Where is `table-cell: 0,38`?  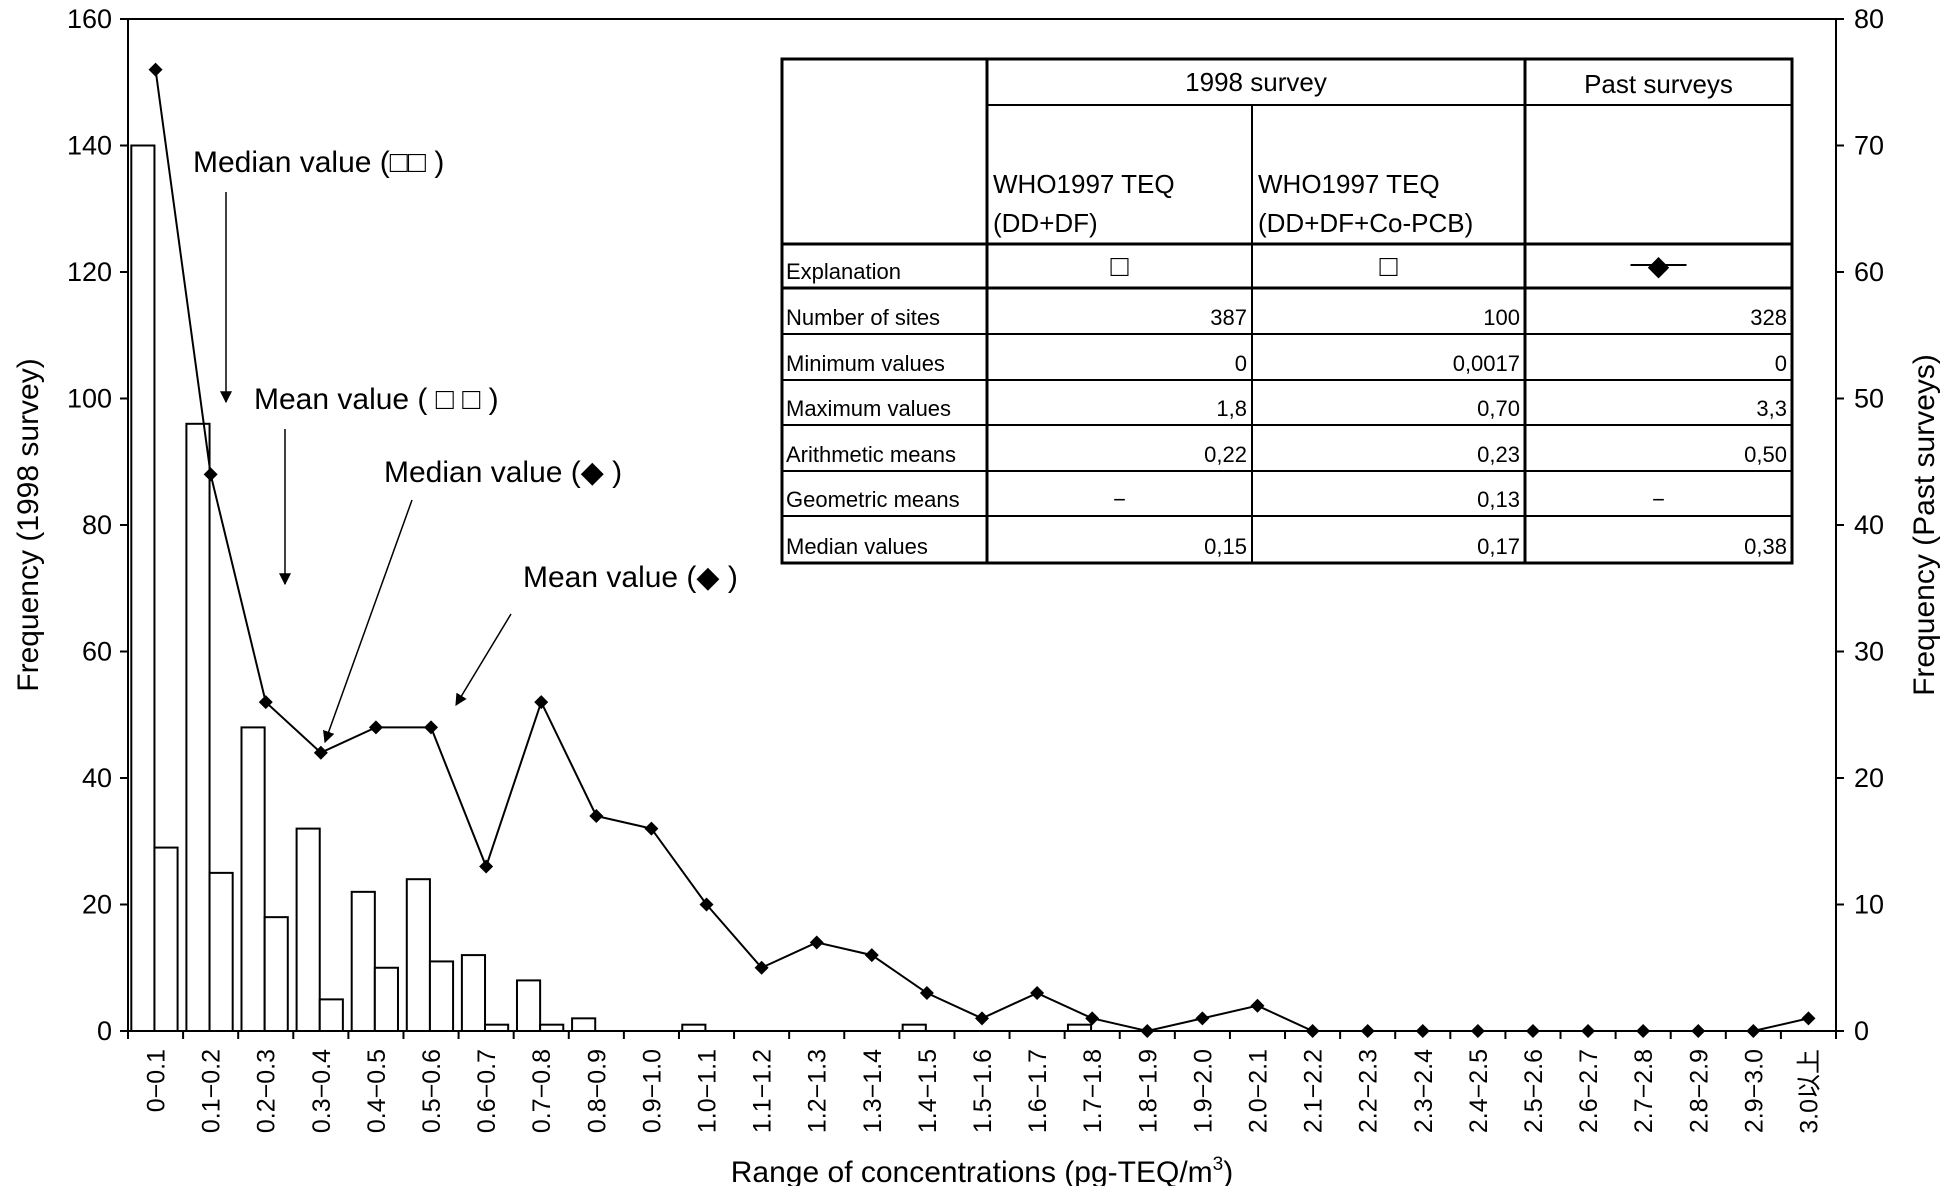 table-cell: 0,38 is located at coordinates (1765, 546).